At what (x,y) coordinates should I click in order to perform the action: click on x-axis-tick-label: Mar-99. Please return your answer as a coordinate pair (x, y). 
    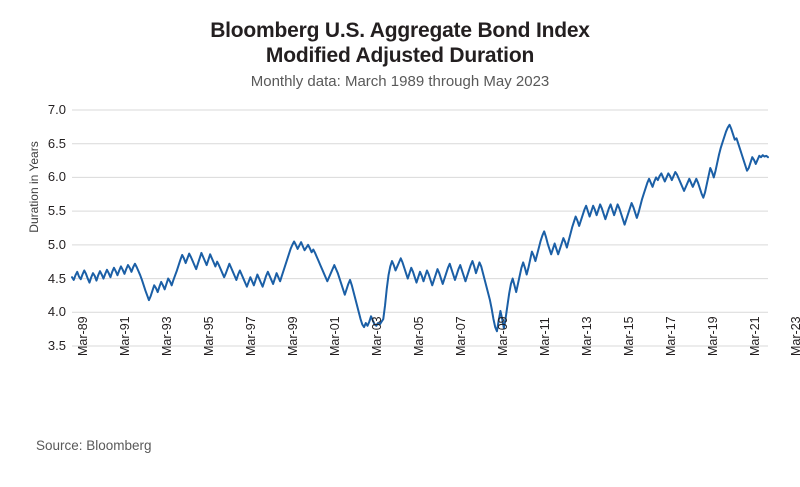
    Looking at the image, I should click on (292, 336).